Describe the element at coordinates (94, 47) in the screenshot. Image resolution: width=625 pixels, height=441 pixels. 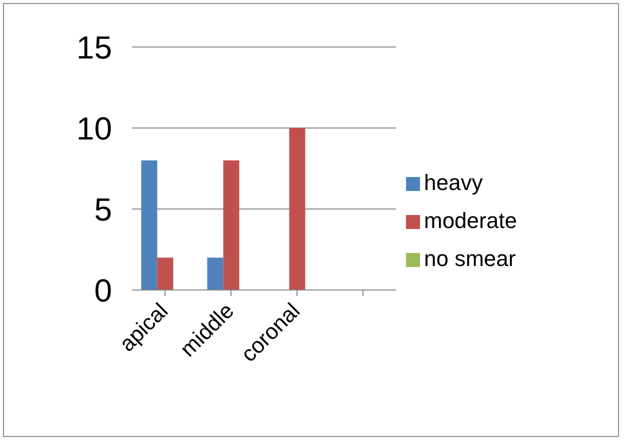
I see `y-tick-label: 15` at that location.